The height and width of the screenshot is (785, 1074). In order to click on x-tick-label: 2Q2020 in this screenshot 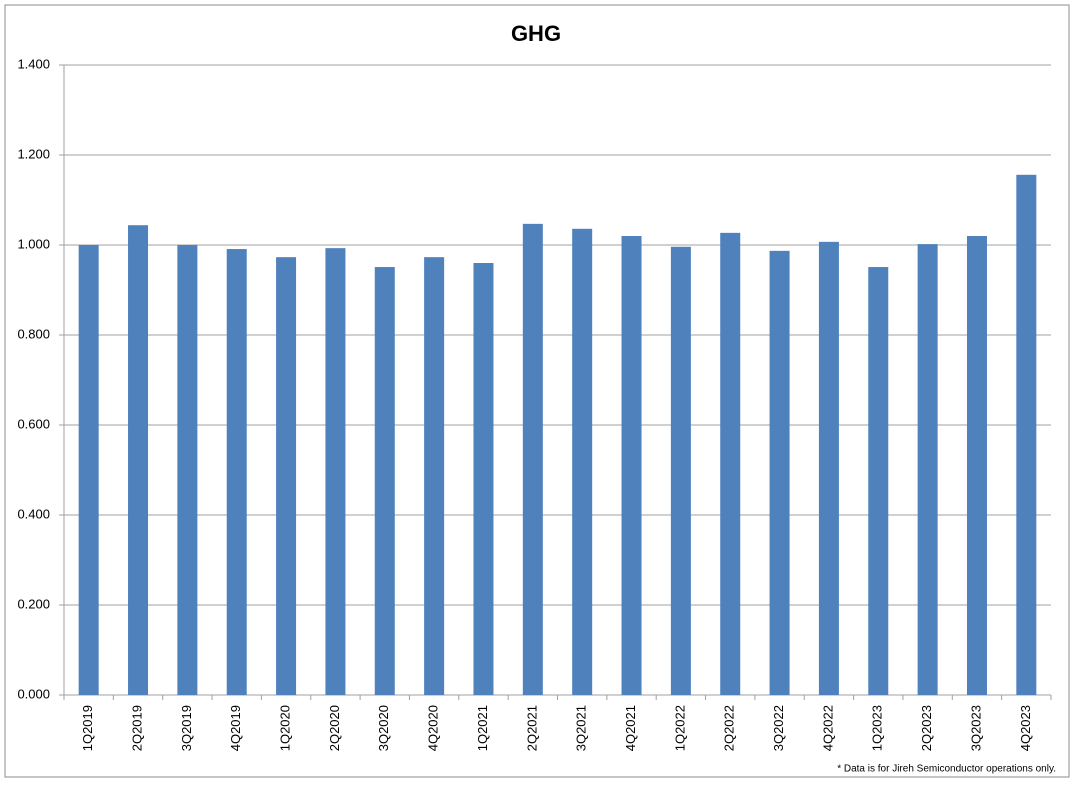, I will do `click(334, 728)`.